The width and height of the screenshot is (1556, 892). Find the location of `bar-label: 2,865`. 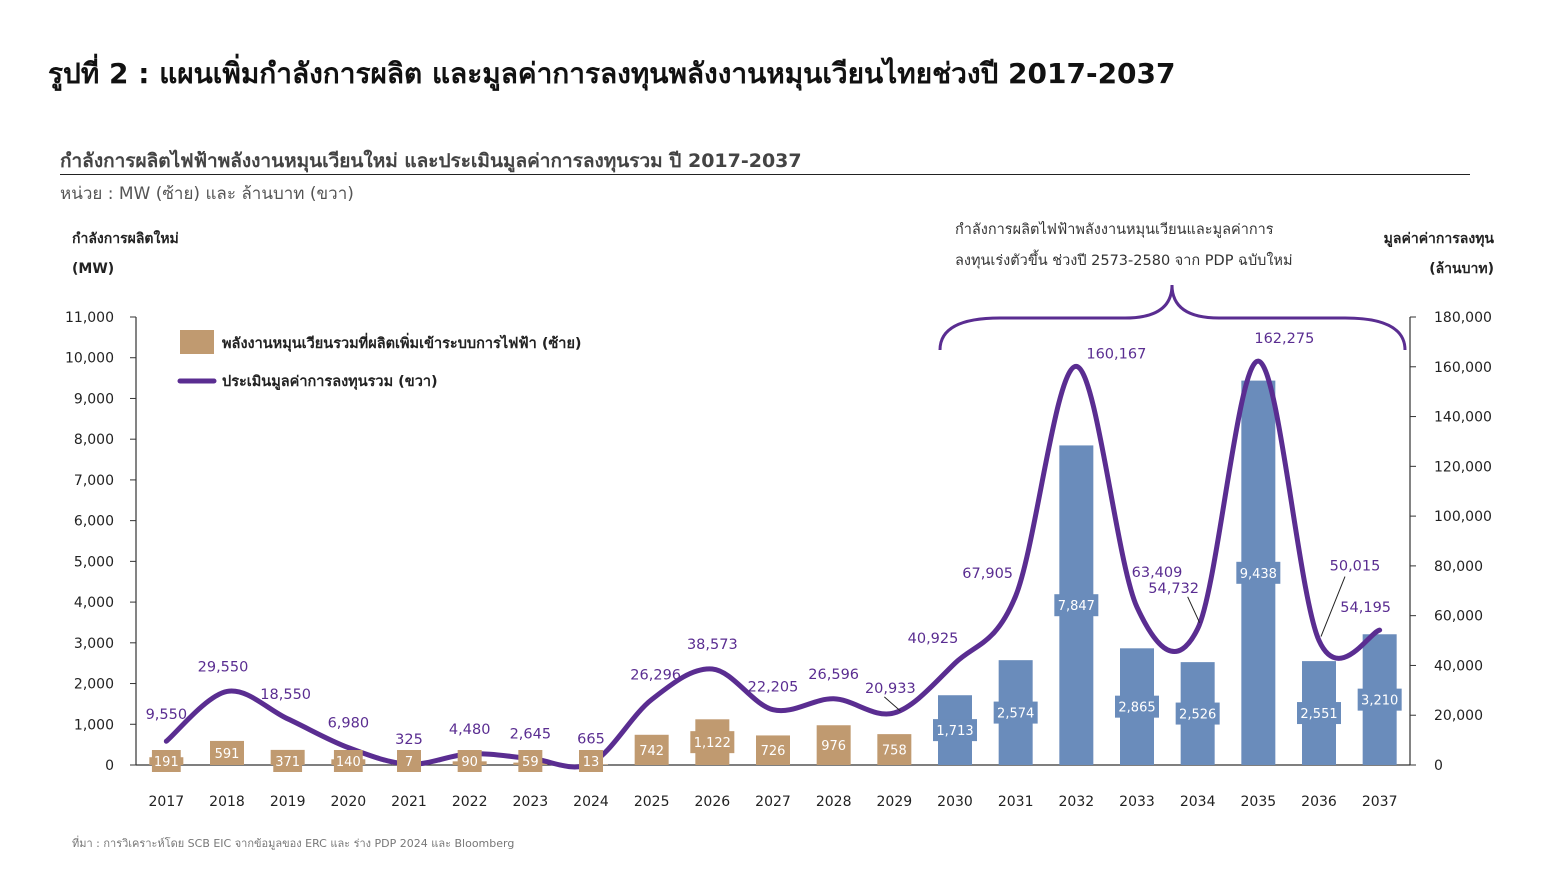

bar-label: 2,865 is located at coordinates (1136, 708).